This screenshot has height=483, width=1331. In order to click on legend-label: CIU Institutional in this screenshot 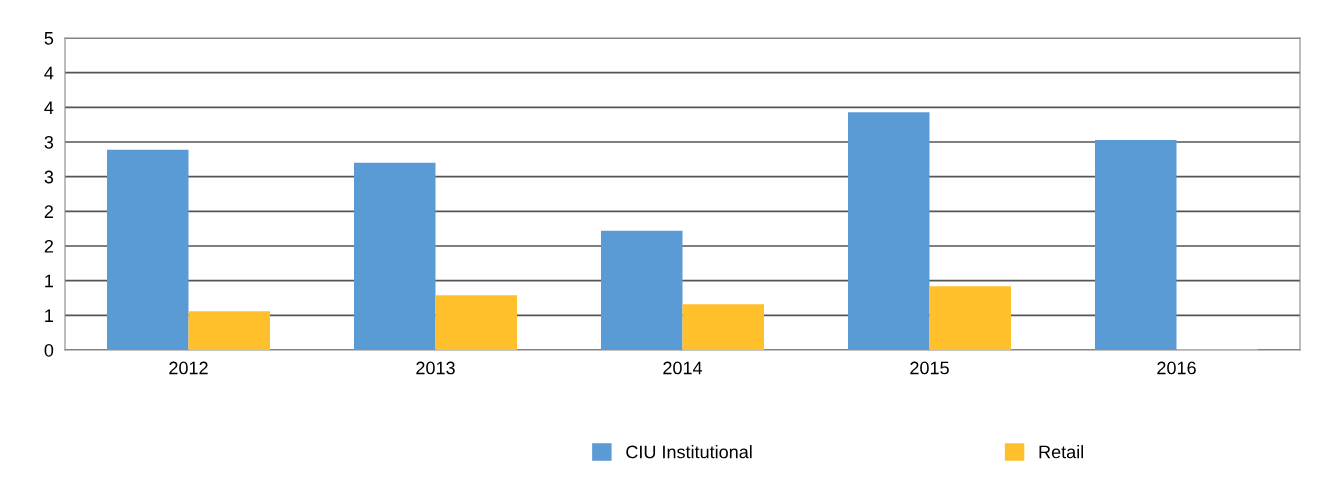, I will do `click(689, 452)`.